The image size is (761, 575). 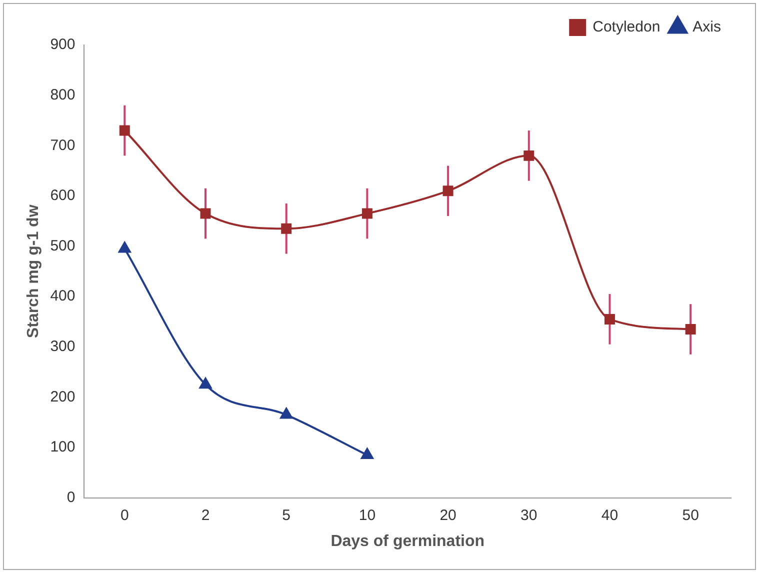 I want to click on y-tick-label: 600, so click(x=63, y=195).